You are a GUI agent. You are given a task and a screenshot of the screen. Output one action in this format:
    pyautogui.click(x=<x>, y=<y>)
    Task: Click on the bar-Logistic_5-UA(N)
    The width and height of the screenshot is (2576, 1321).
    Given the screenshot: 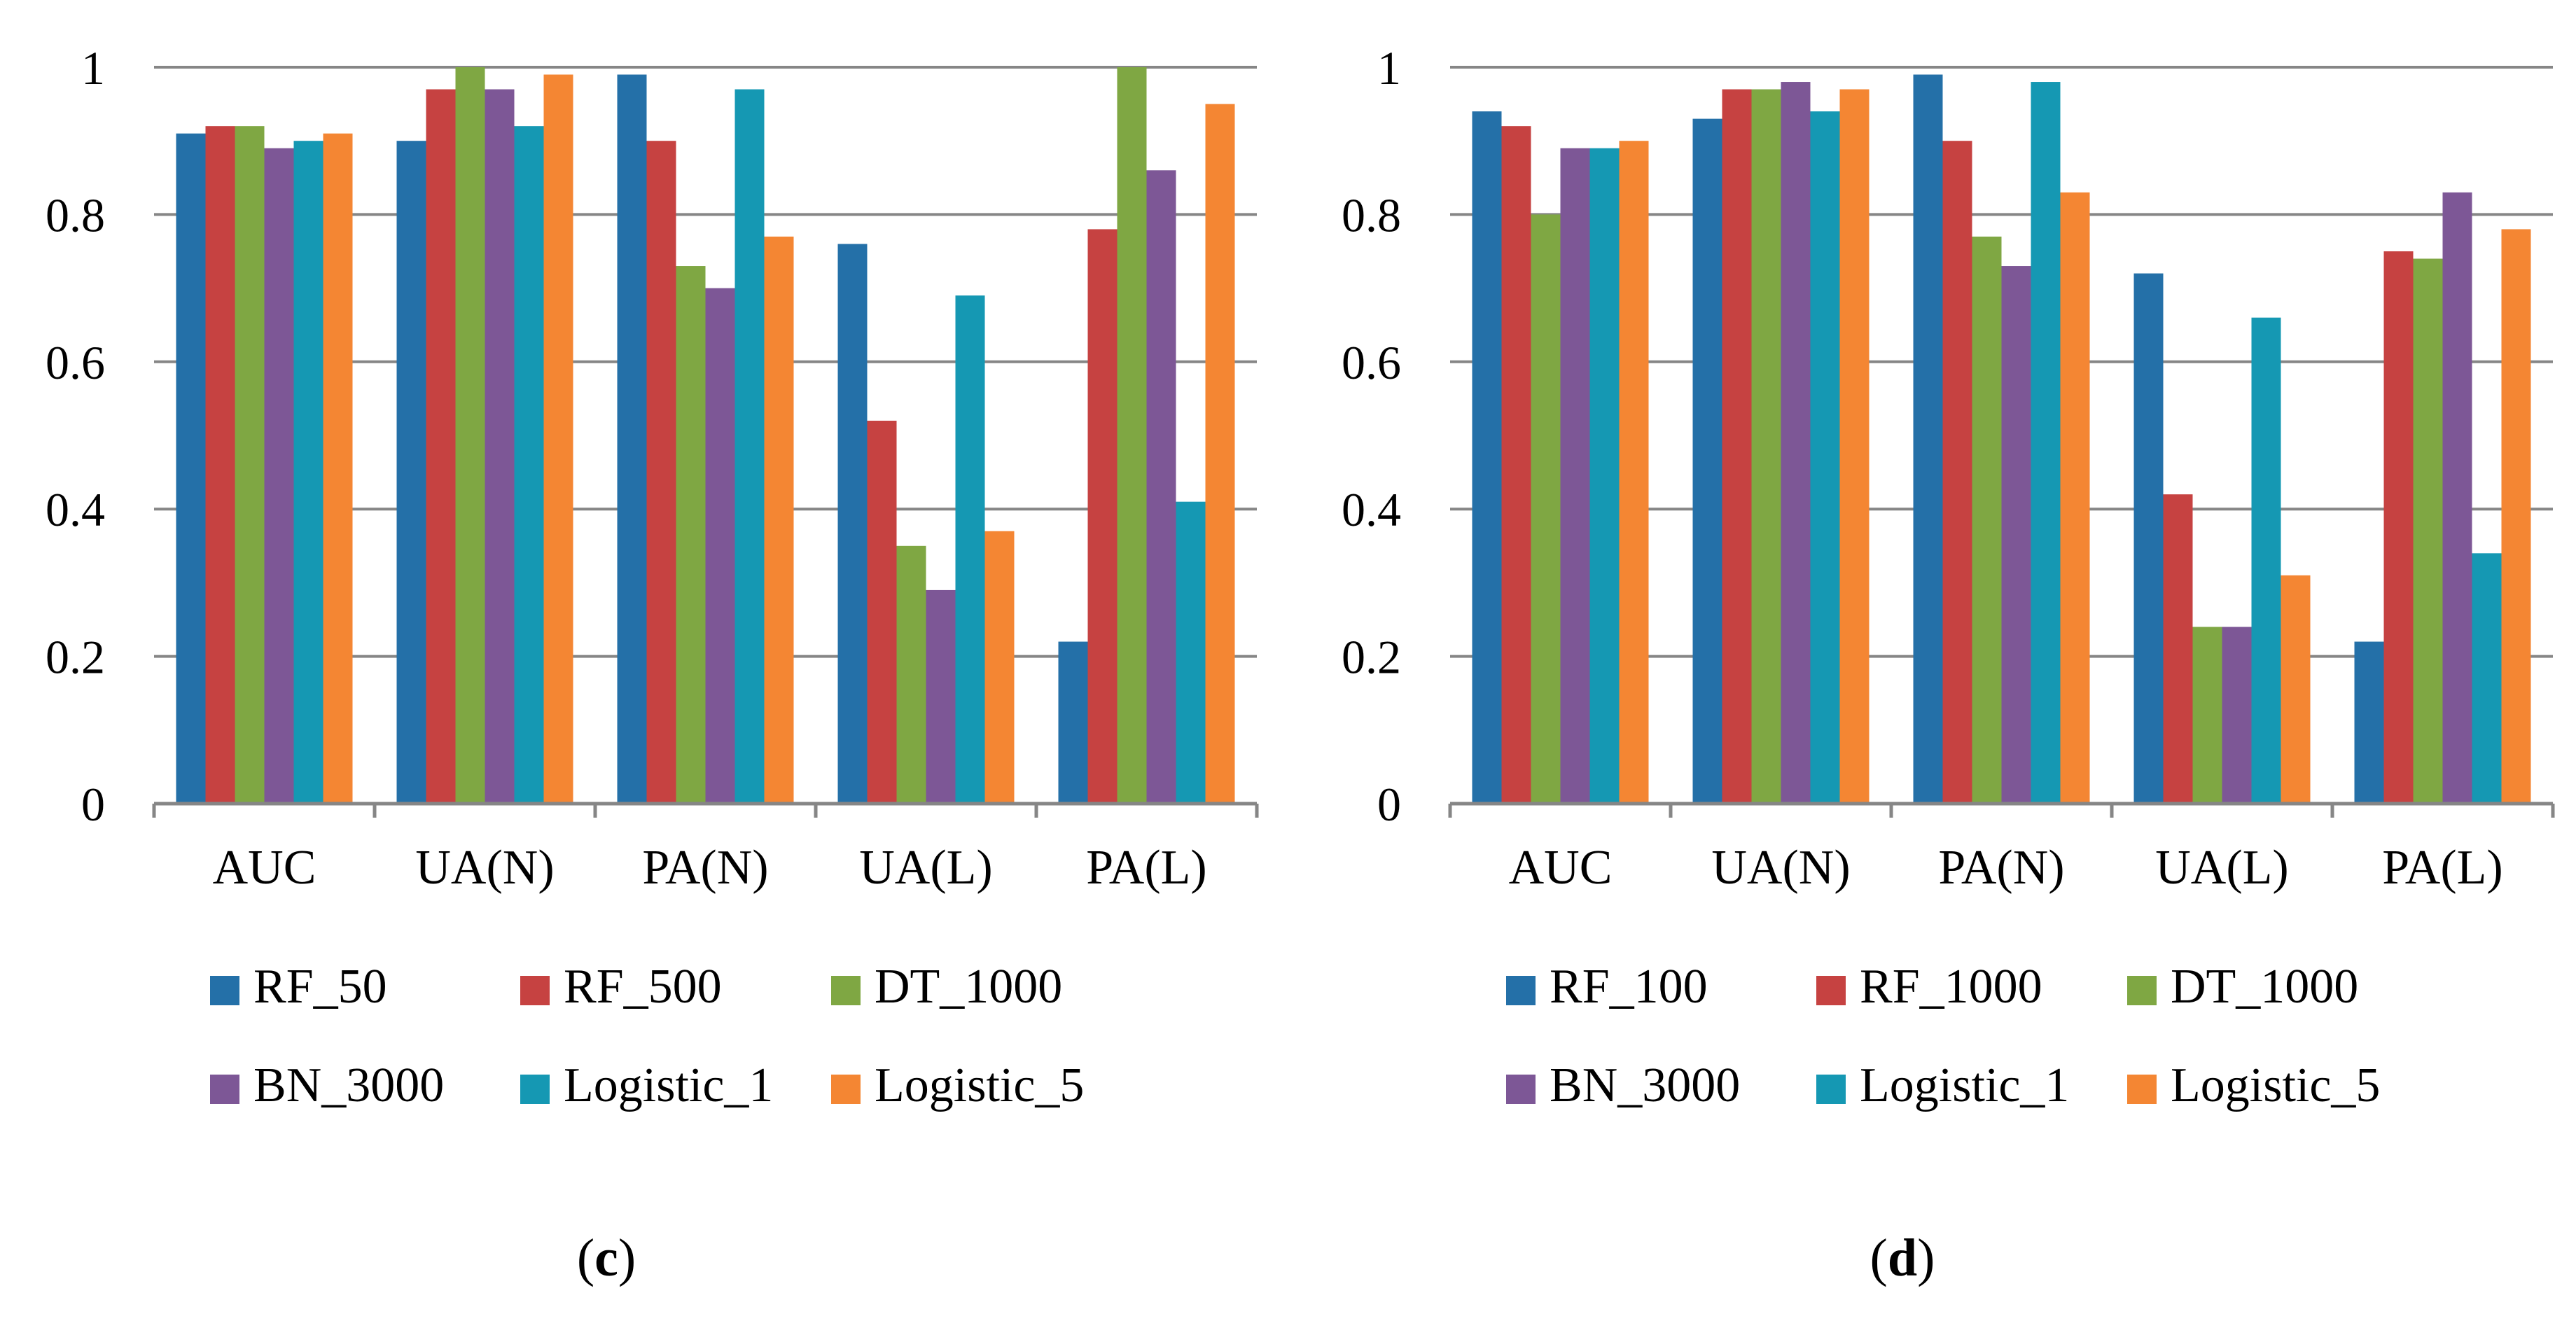 What is the action you would take?
    pyautogui.click(x=1854, y=447)
    